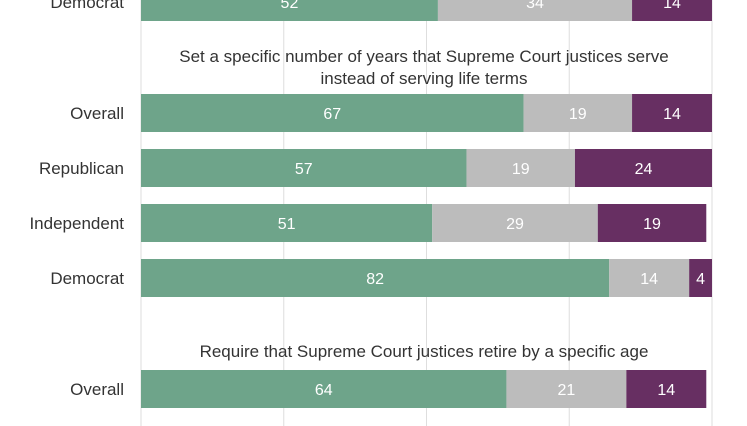  I want to click on data-label: 51, so click(287, 224).